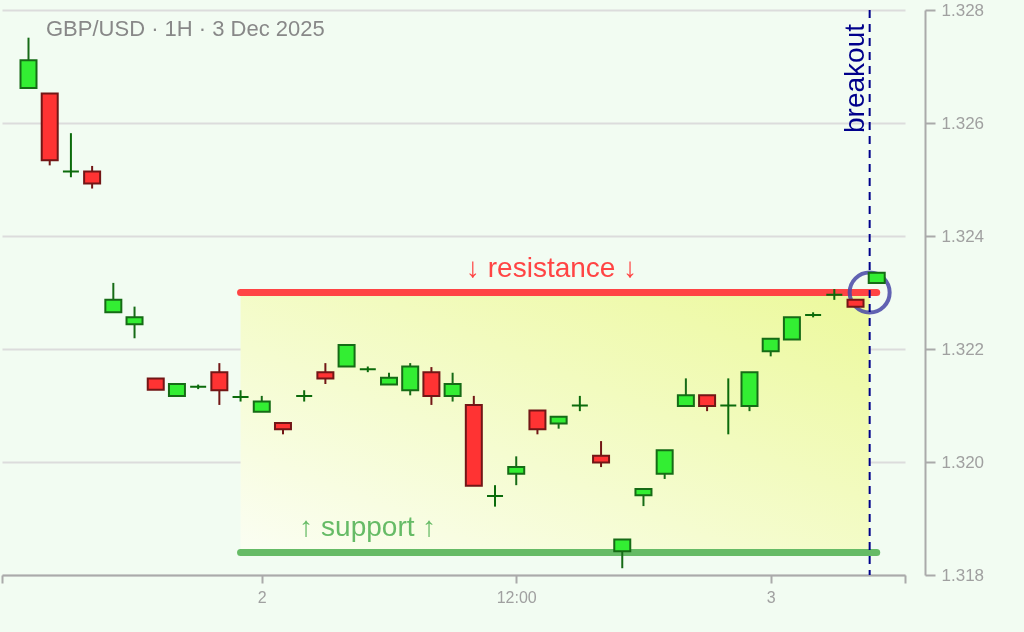 This screenshot has height=632, width=1024. I want to click on y-tick-label: 1.328, so click(963, 10).